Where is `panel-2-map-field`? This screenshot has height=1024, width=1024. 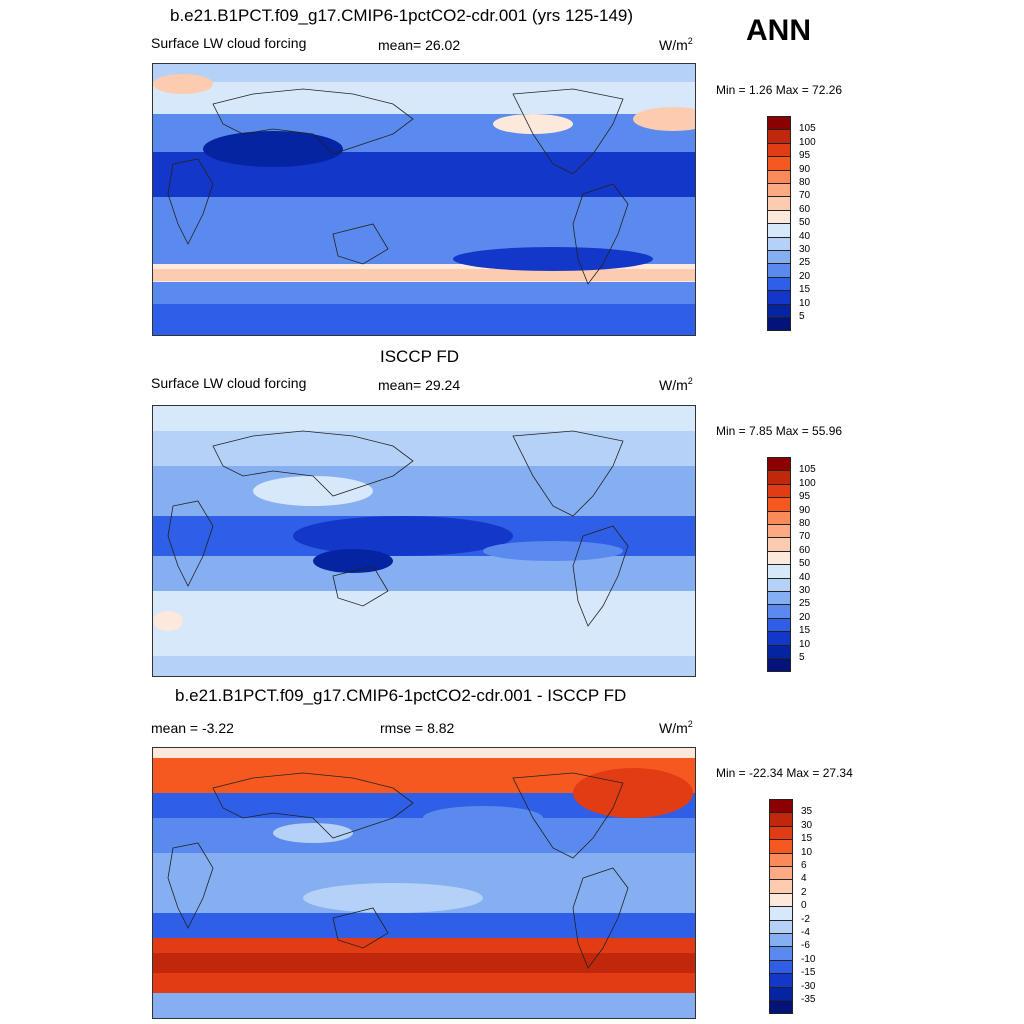 panel-2-map-field is located at coordinates (424, 541).